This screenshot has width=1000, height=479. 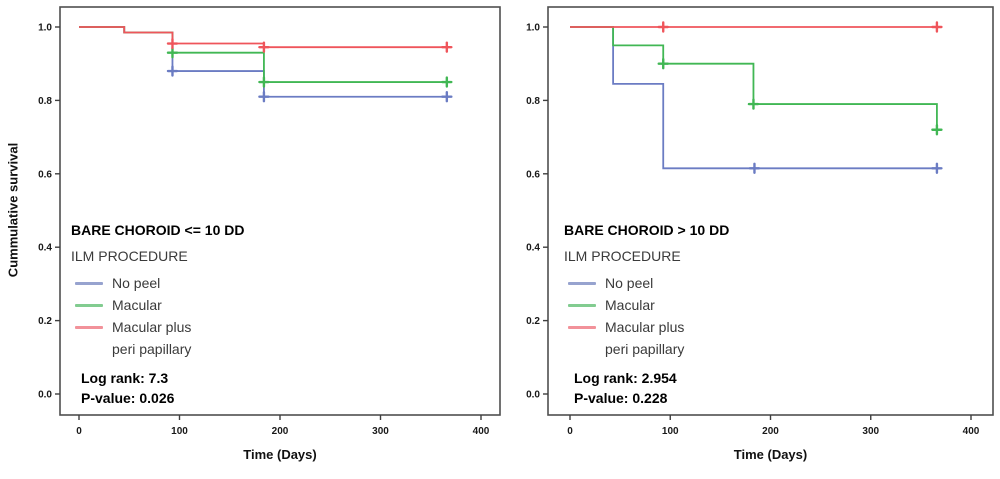 I want to click on legend-heading-right: ILM PROCEDURE, so click(x=622, y=256).